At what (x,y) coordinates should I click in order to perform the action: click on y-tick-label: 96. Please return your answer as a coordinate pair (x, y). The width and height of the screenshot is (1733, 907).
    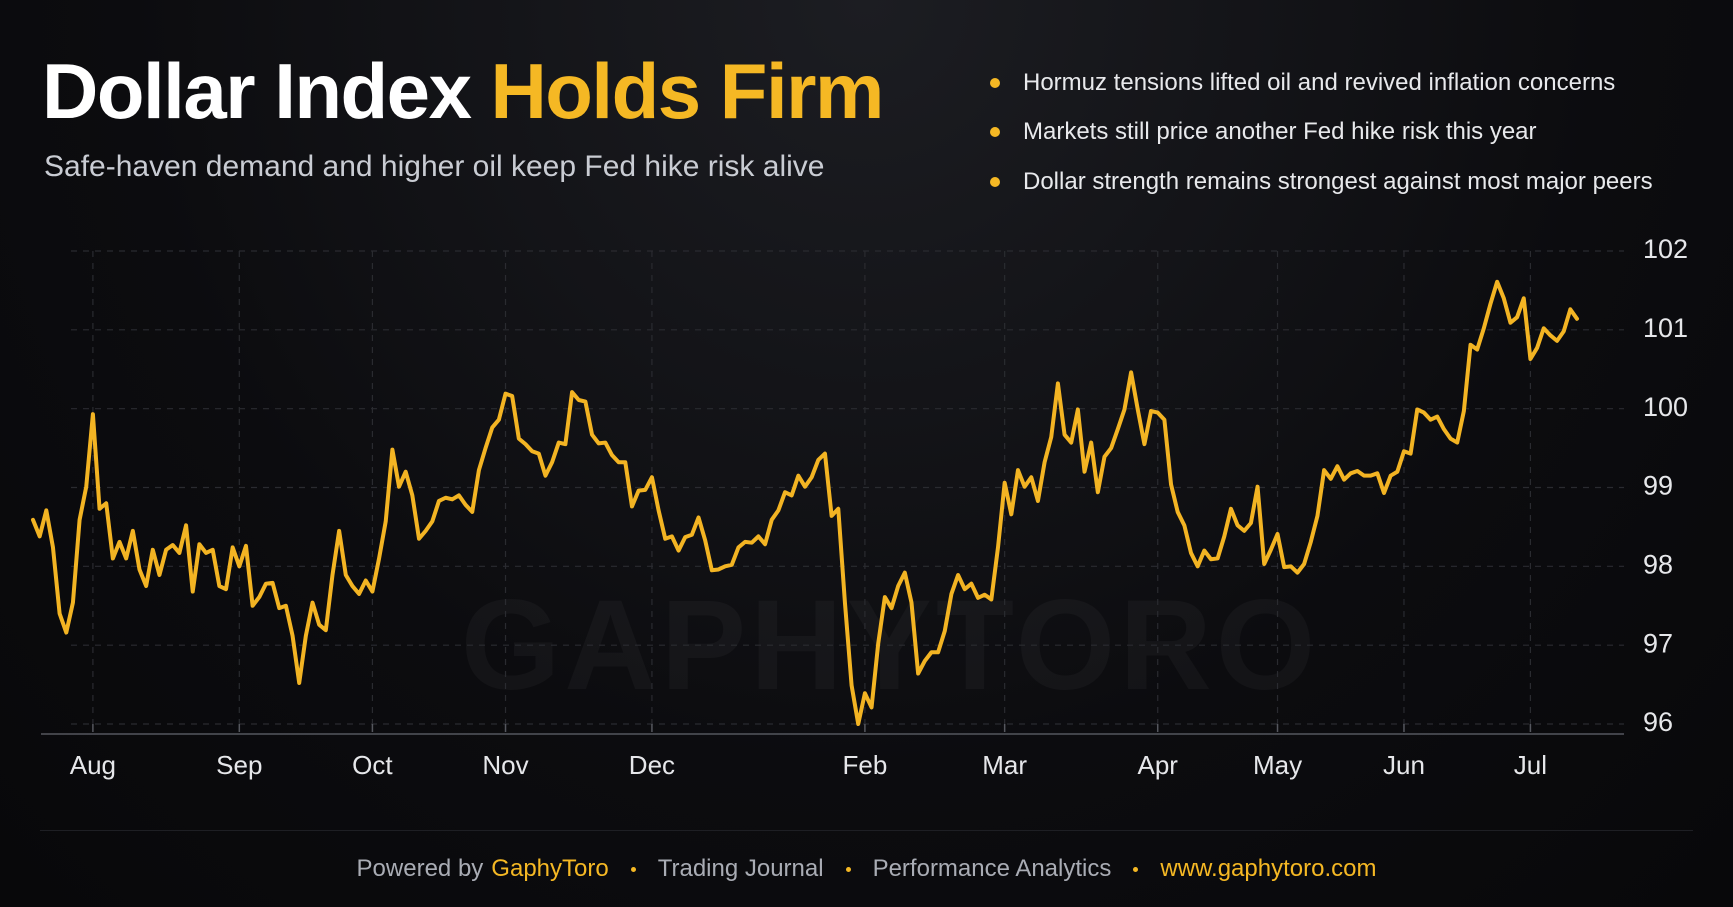
    Looking at the image, I should click on (1658, 722).